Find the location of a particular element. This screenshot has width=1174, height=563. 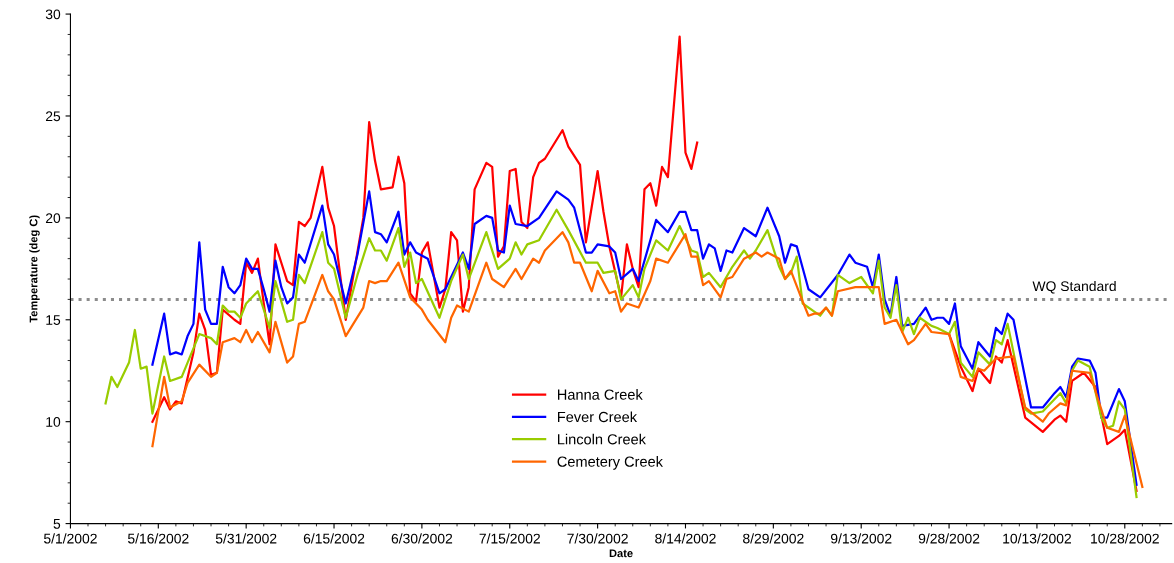

y-axis-title: Temperature (deg C) is located at coordinates (34, 269).